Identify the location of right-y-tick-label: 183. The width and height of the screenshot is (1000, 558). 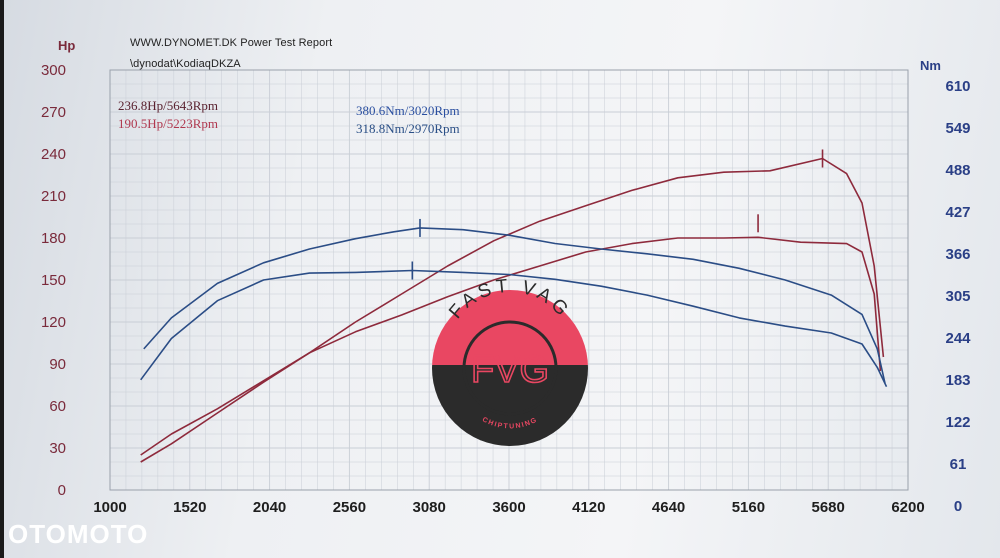
(957, 380).